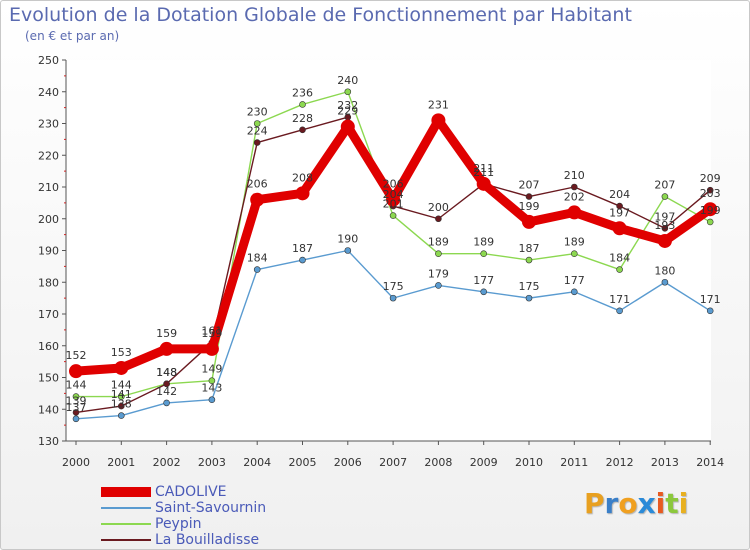 The width and height of the screenshot is (750, 550). Describe the element at coordinates (529, 185) in the screenshot. I see `data-label: 207` at that location.